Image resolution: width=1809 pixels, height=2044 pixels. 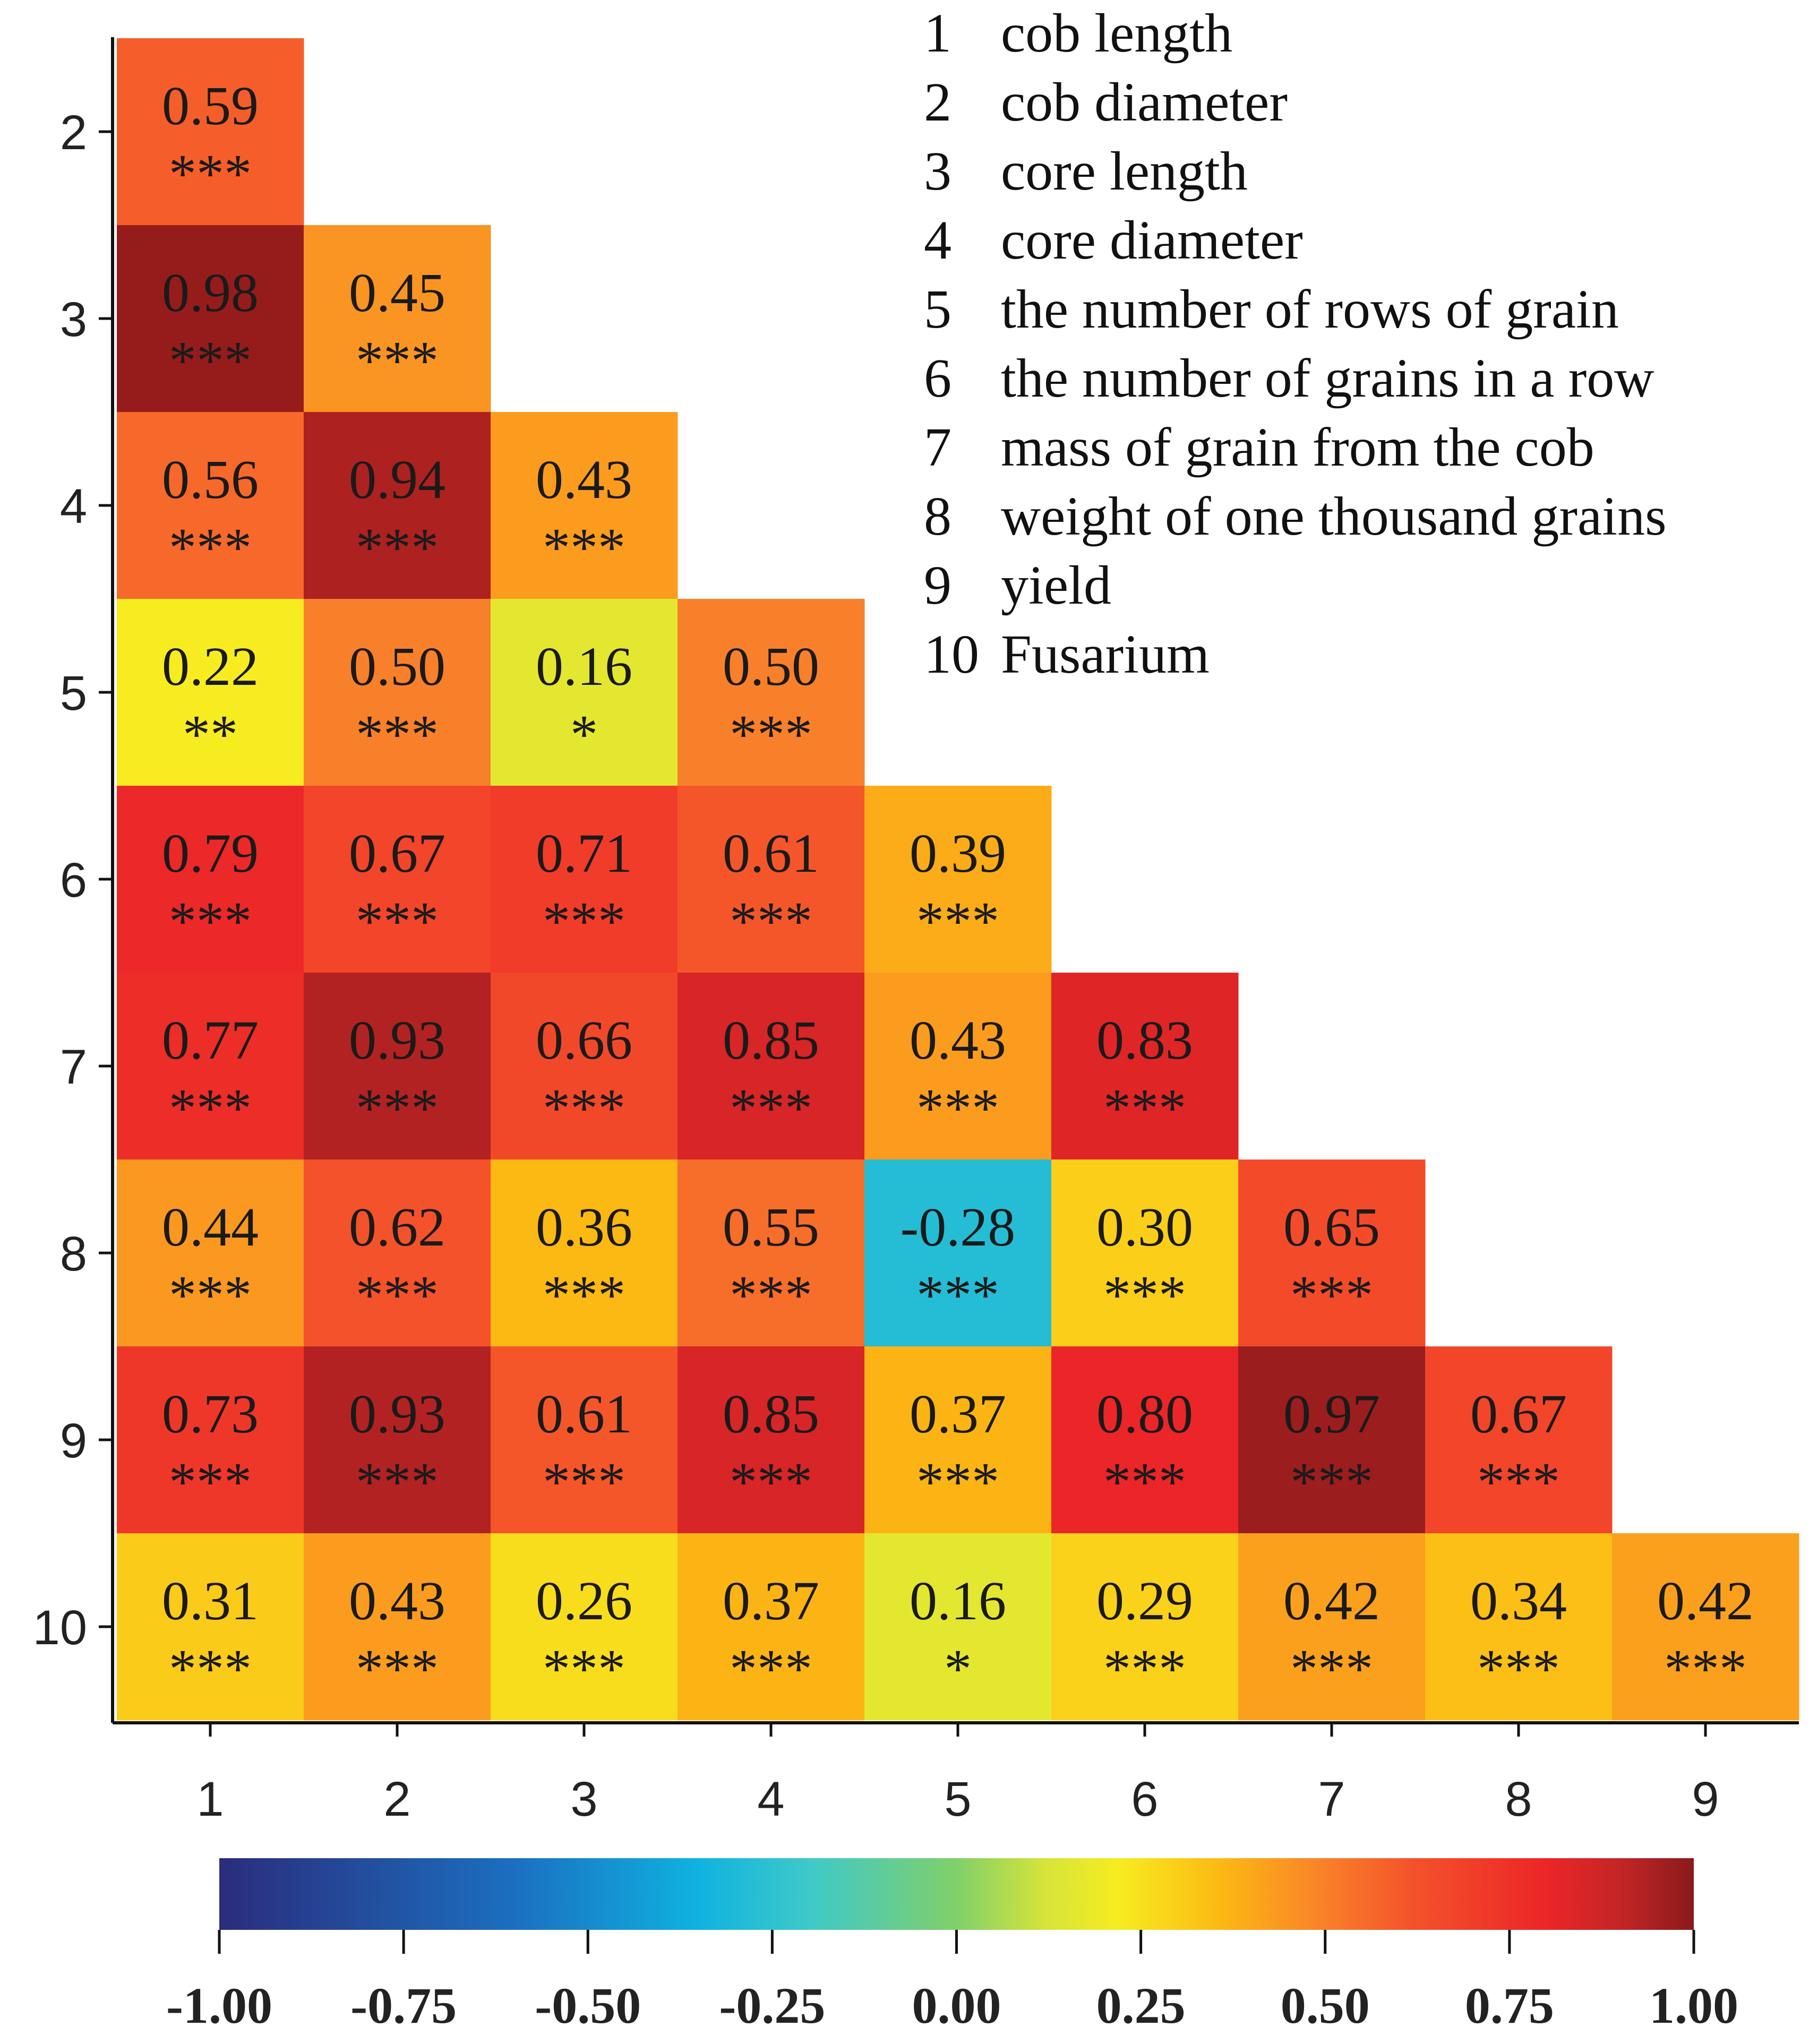 What do you see at coordinates (1086, 171) in the screenshot?
I see `legend-item: 3 core length` at bounding box center [1086, 171].